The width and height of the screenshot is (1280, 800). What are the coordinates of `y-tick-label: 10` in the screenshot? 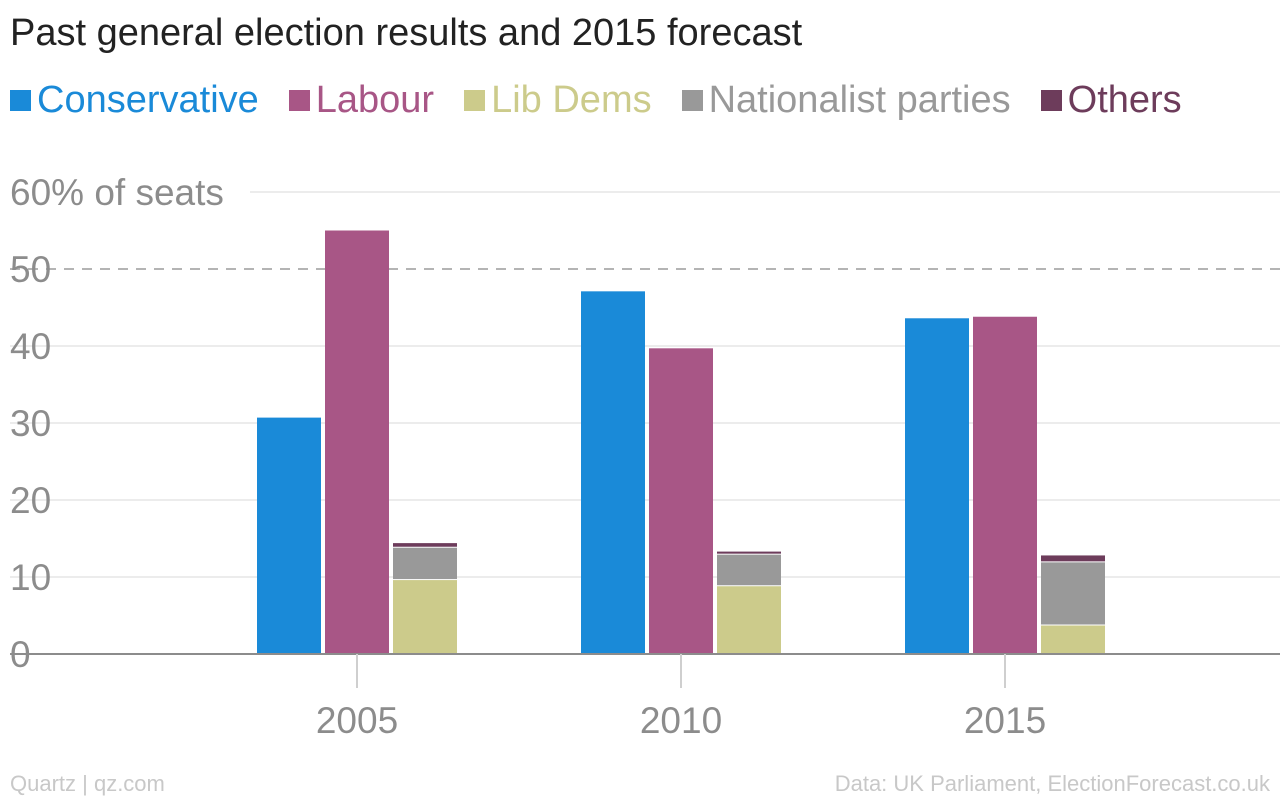 It's located at (30, 577).